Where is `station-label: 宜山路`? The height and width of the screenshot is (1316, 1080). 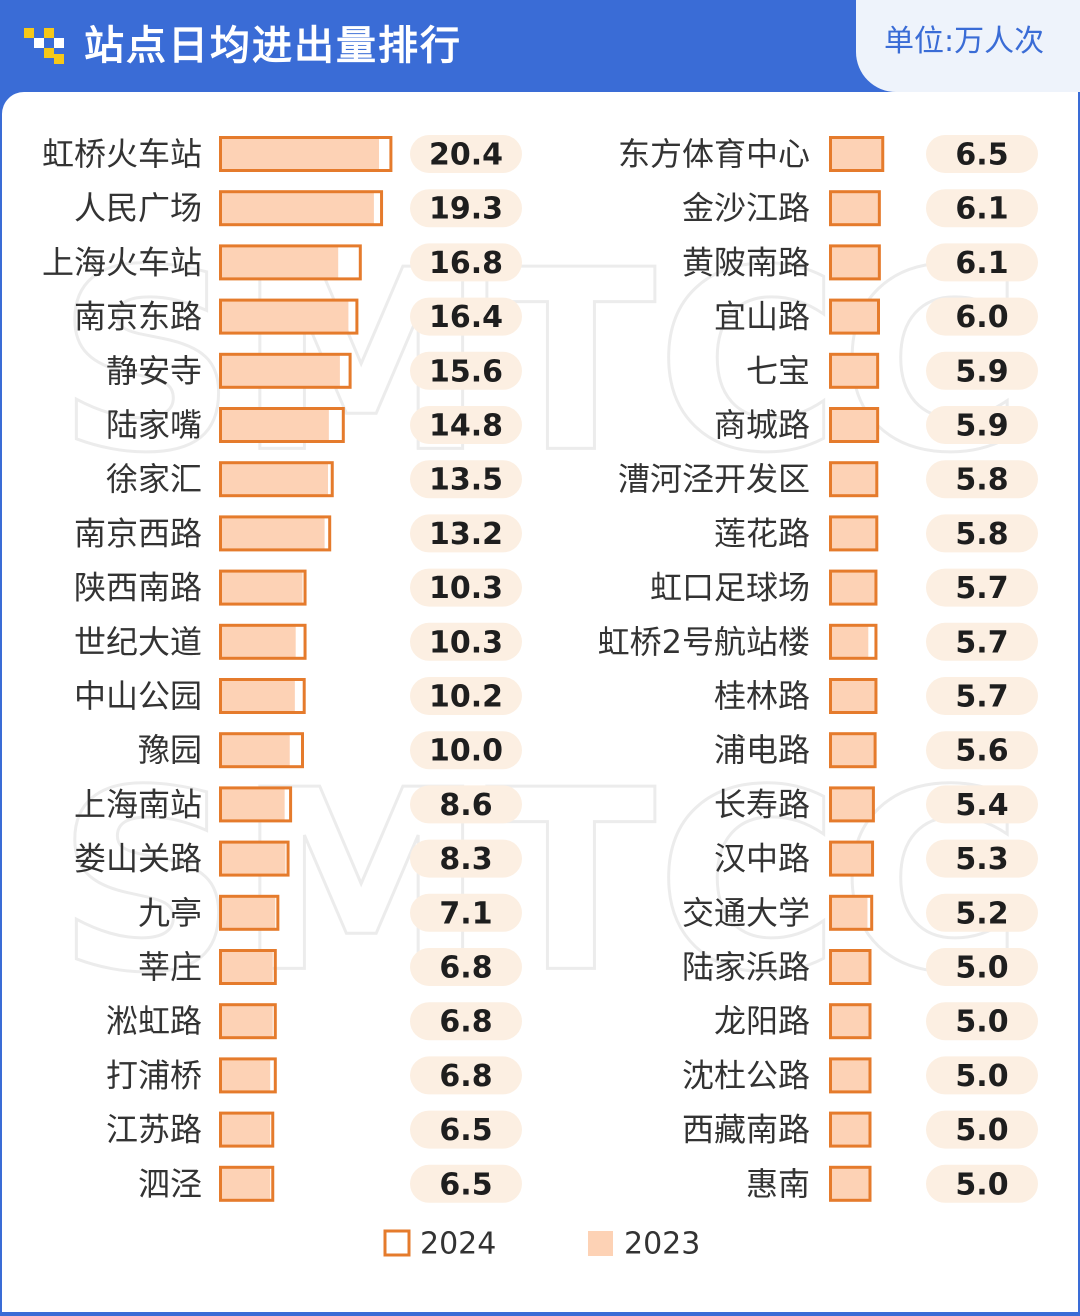 station-label: 宜山路 is located at coordinates (762, 317).